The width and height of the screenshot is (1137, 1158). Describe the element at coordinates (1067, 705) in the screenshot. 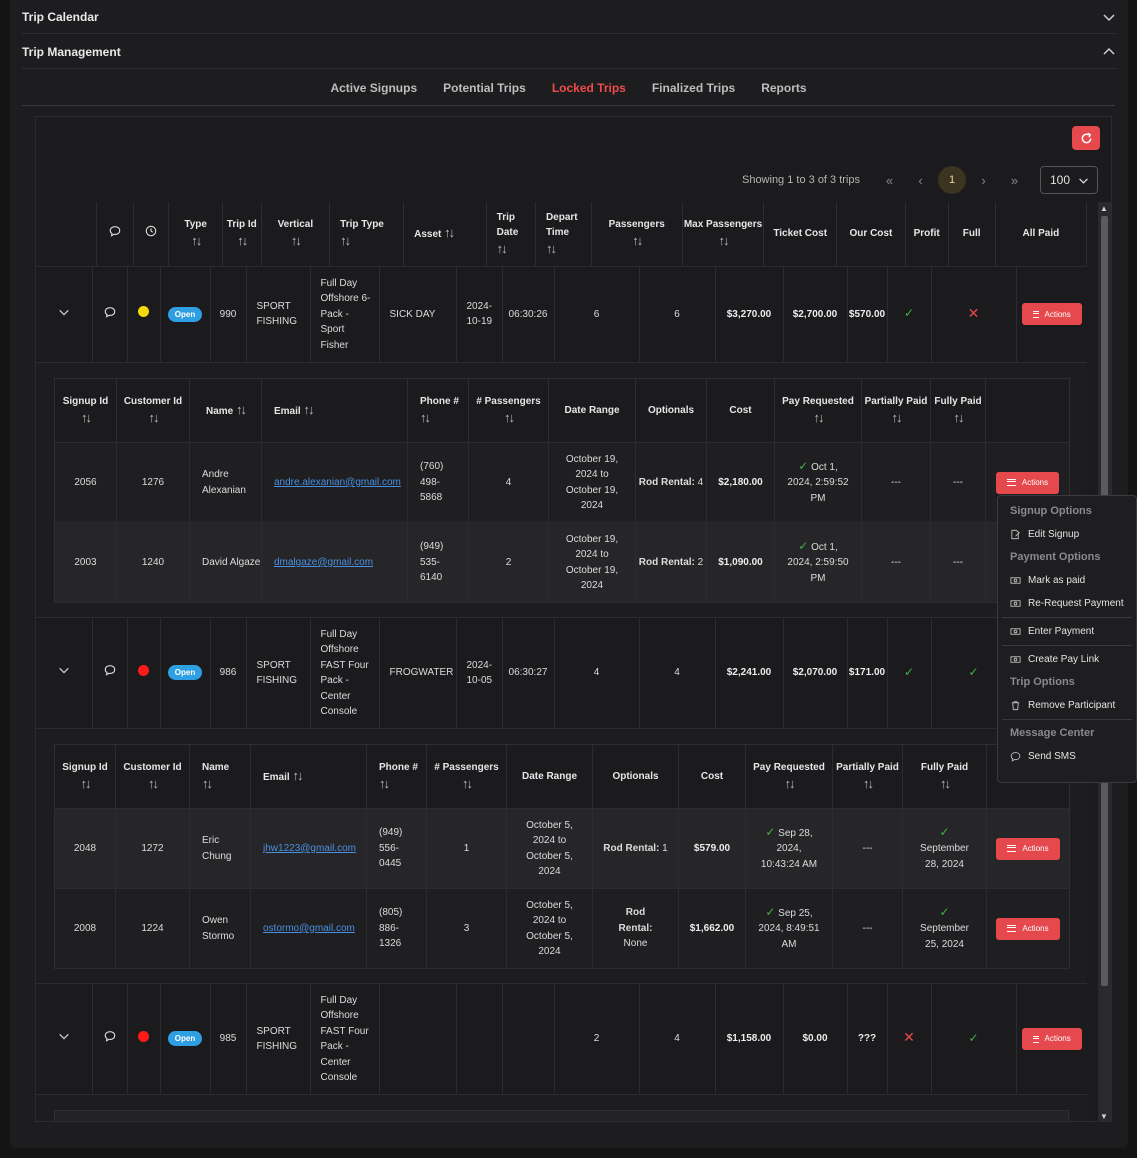

I see `menu-item-remove-participant: Remove Participant` at that location.